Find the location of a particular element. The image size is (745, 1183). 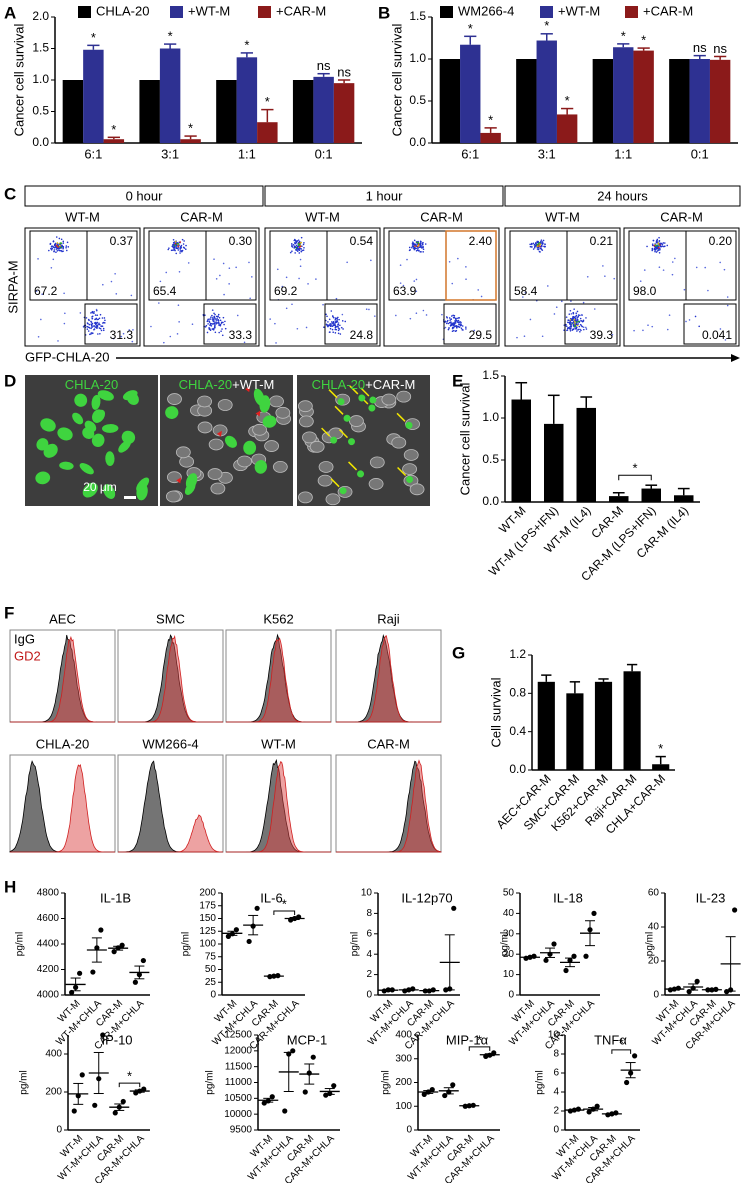

y-tick-label: 150 is located at coordinates (207, 918).